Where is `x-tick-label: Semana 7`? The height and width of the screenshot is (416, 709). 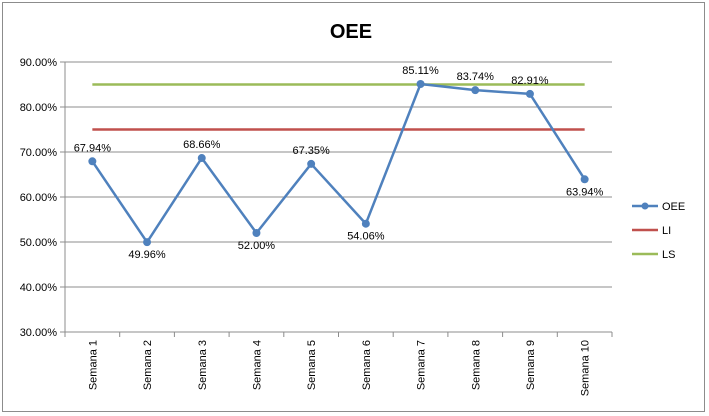 x-tick-label: Semana 7 is located at coordinates (422, 365).